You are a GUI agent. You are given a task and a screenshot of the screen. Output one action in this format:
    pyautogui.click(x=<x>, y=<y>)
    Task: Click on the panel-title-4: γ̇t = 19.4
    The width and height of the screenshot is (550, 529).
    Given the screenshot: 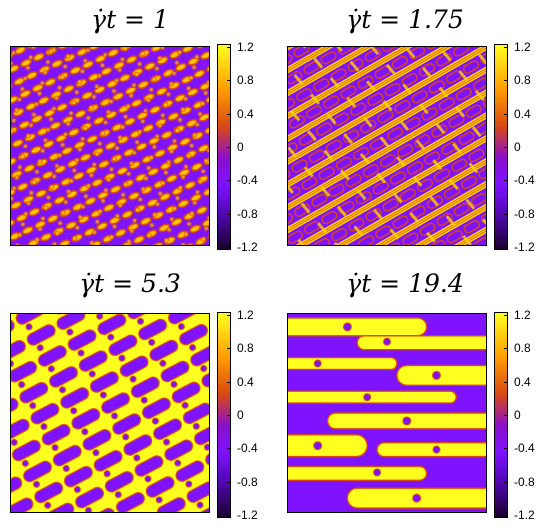 What is the action you would take?
    pyautogui.click(x=405, y=283)
    